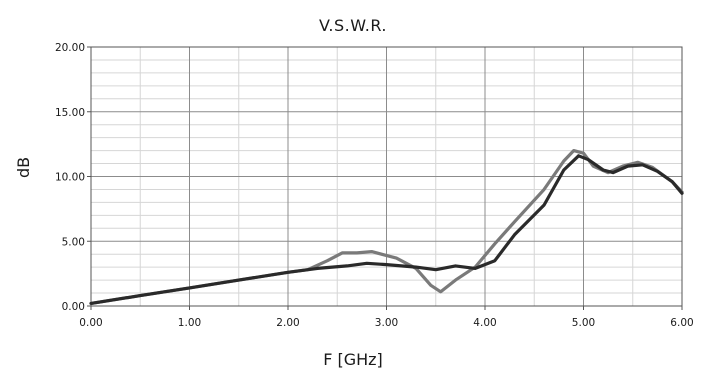 Image resolution: width=706 pixels, height=378 pixels. What do you see at coordinates (583, 323) in the screenshot?
I see `x-tick-label: 5.00` at bounding box center [583, 323].